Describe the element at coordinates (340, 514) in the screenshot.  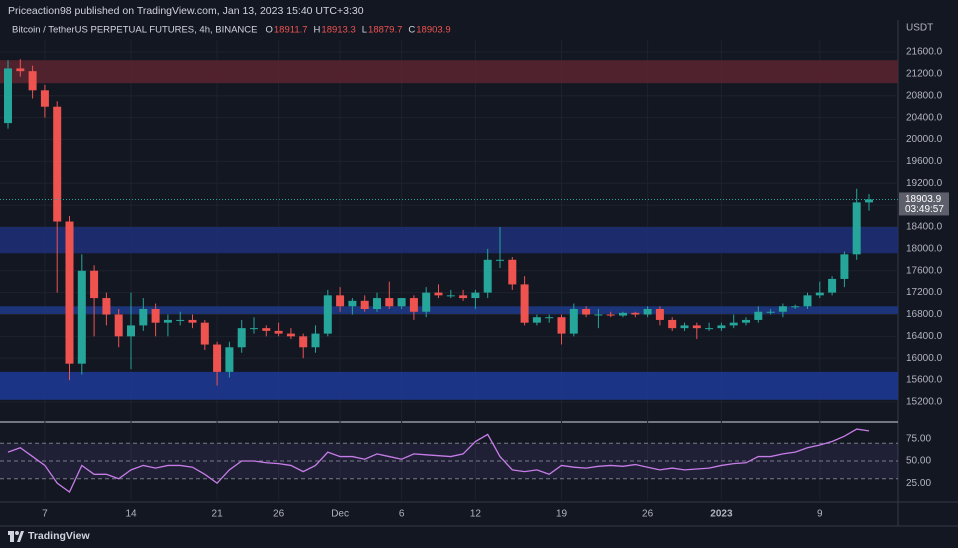
I see `x-tick-label: Dec` at that location.